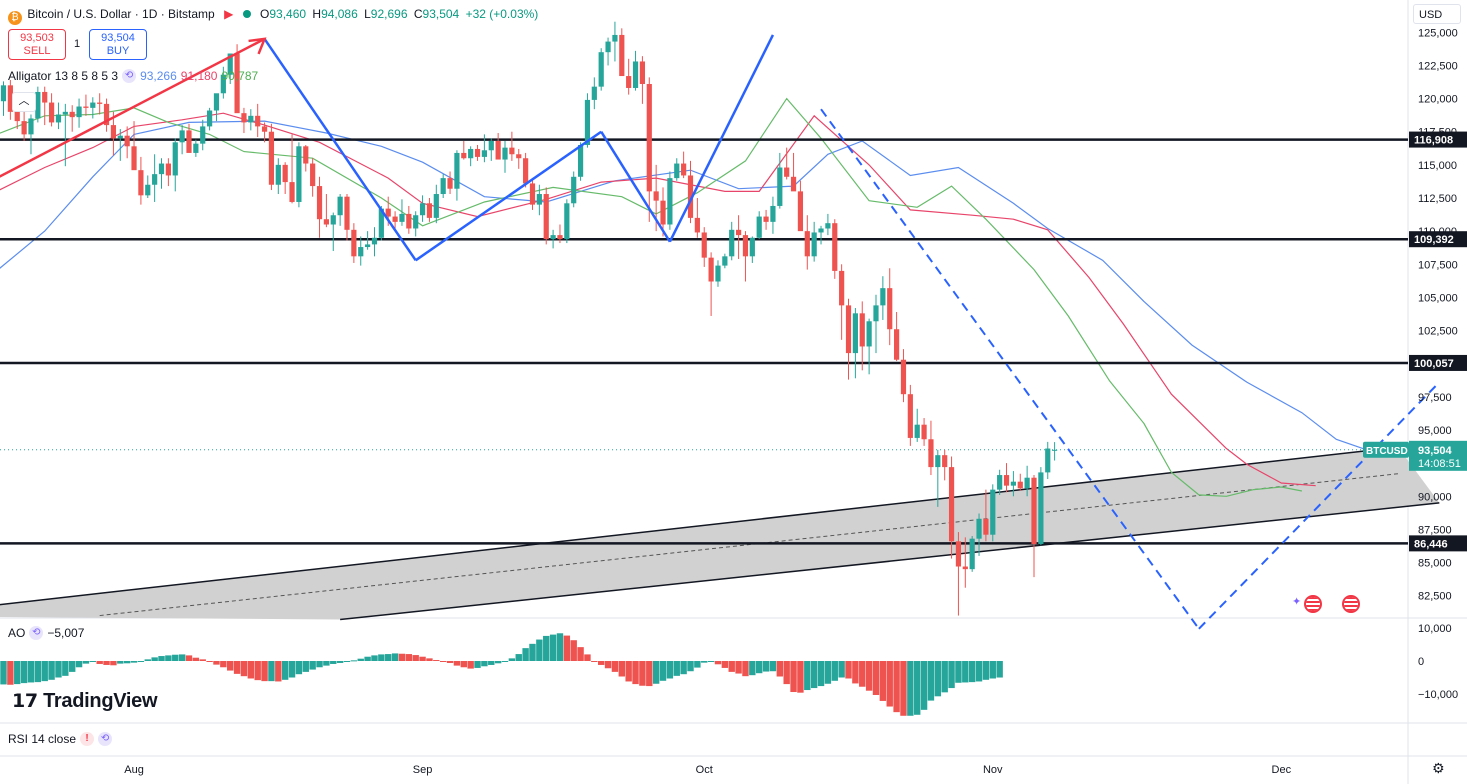  I want to click on chart-settings-gear-icon: ⚙, so click(1438, 768).